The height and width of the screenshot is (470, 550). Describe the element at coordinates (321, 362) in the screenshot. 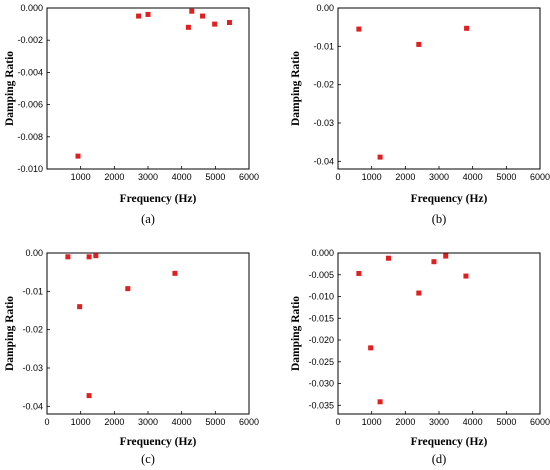

I see `y-tick-label: -0.025` at that location.